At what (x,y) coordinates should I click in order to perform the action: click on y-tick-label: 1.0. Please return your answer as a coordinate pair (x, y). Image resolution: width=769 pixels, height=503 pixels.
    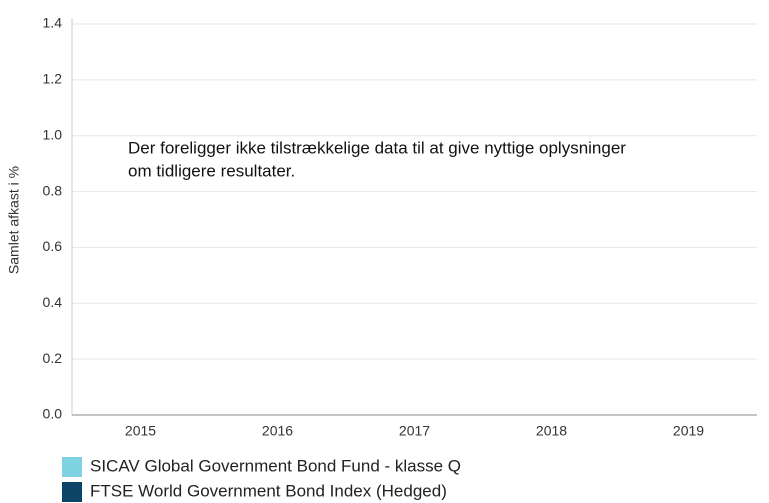
    Looking at the image, I should click on (53, 134).